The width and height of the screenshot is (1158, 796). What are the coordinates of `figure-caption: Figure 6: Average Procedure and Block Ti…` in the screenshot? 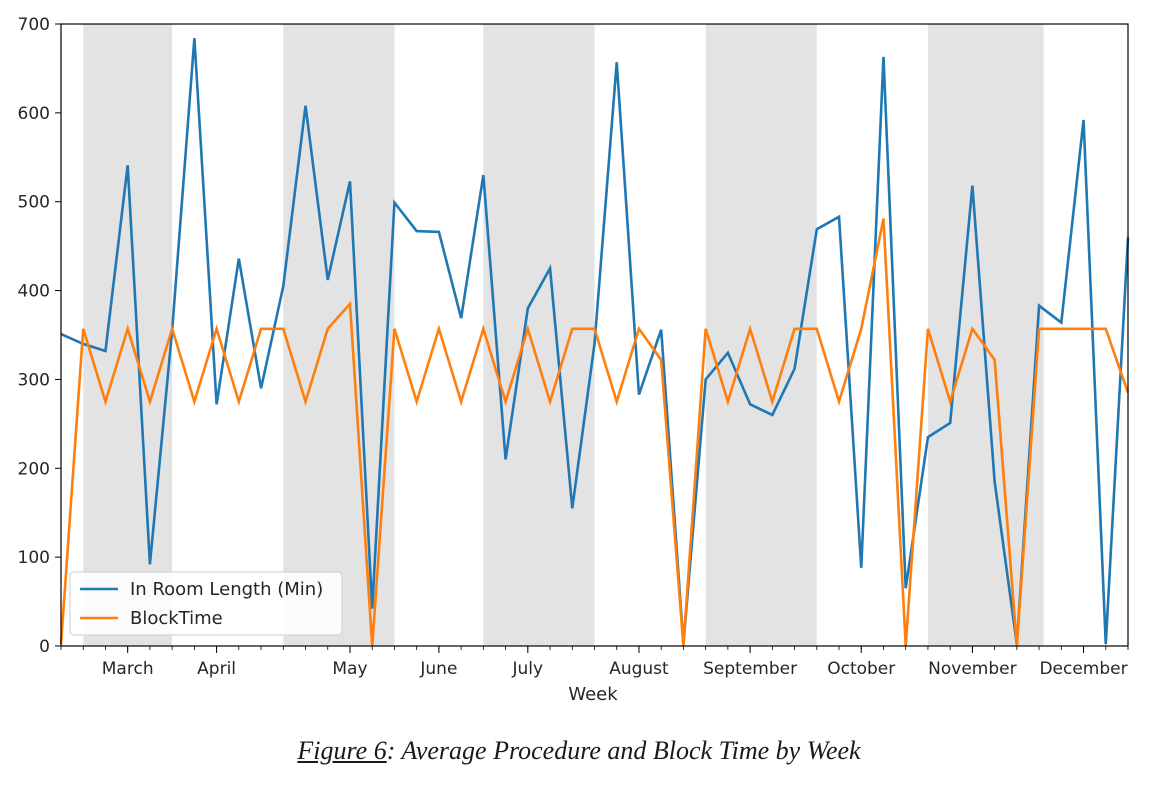 It's located at (579, 751).